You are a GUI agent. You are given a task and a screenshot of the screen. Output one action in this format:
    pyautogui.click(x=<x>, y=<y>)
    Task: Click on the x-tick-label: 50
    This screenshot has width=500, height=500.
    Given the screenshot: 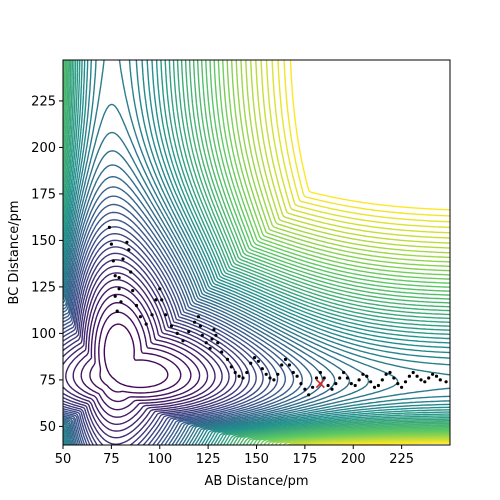 What is the action you would take?
    pyautogui.click(x=63, y=459)
    